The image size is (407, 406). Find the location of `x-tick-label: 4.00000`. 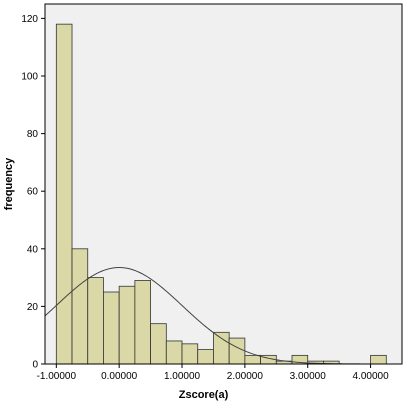

x-tick-label: 4.00000 is located at coordinates (370, 376).